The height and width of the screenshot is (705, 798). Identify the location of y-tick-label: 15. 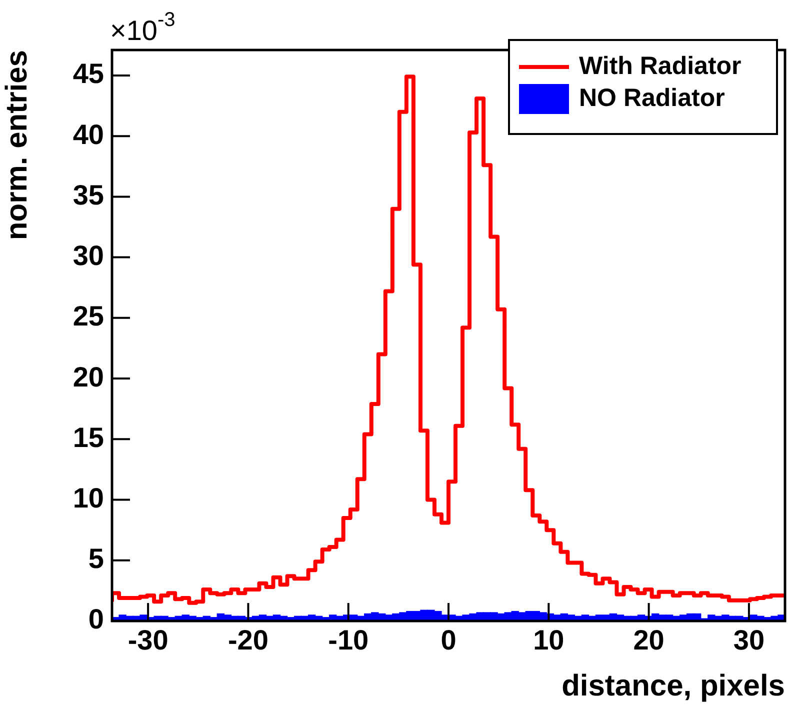
(88, 437).